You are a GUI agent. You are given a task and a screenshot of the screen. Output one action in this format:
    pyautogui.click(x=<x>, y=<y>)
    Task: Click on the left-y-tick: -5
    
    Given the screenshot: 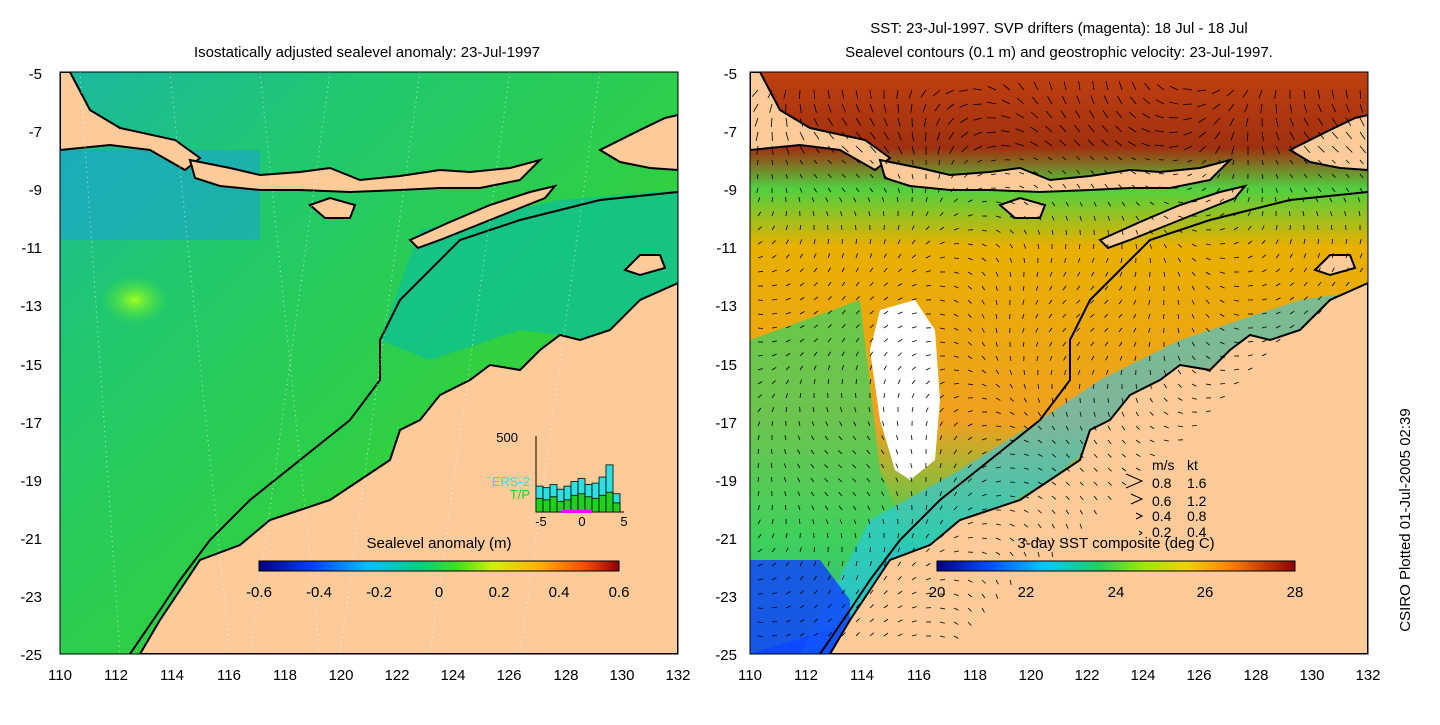 What is the action you would take?
    pyautogui.click(x=35, y=74)
    